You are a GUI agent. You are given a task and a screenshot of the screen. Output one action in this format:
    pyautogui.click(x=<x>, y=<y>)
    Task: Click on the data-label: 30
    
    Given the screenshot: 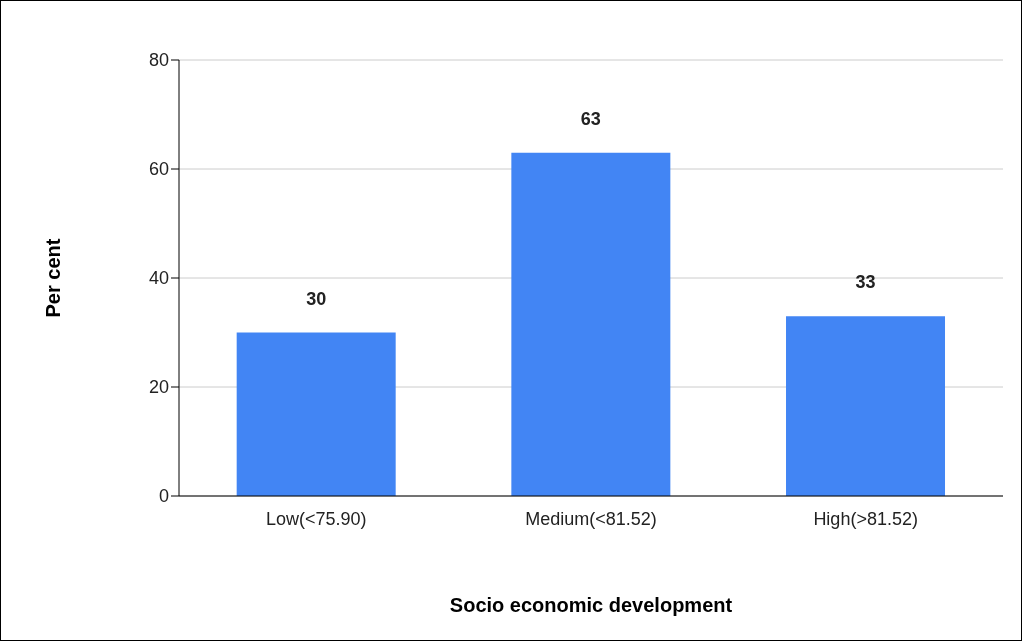 What is the action you would take?
    pyautogui.click(x=316, y=298)
    